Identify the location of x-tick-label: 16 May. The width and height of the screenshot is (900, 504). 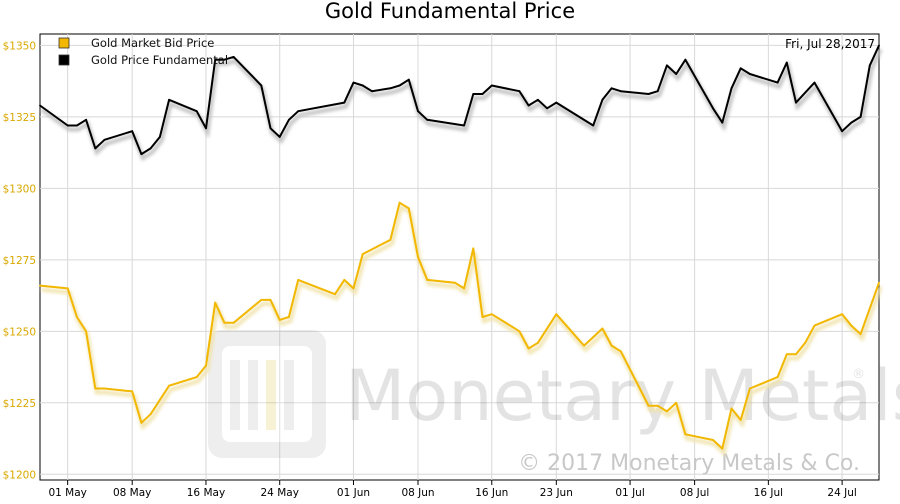
(206, 493).